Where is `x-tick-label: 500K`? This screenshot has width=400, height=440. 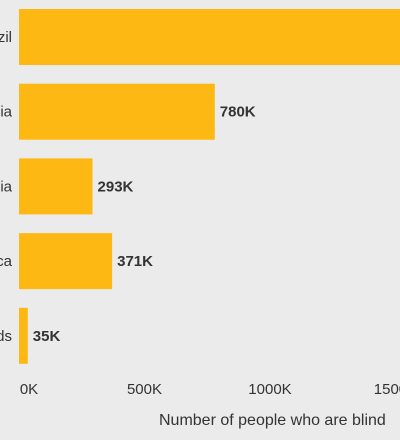
x-tick-label: 500K is located at coordinates (144, 389).